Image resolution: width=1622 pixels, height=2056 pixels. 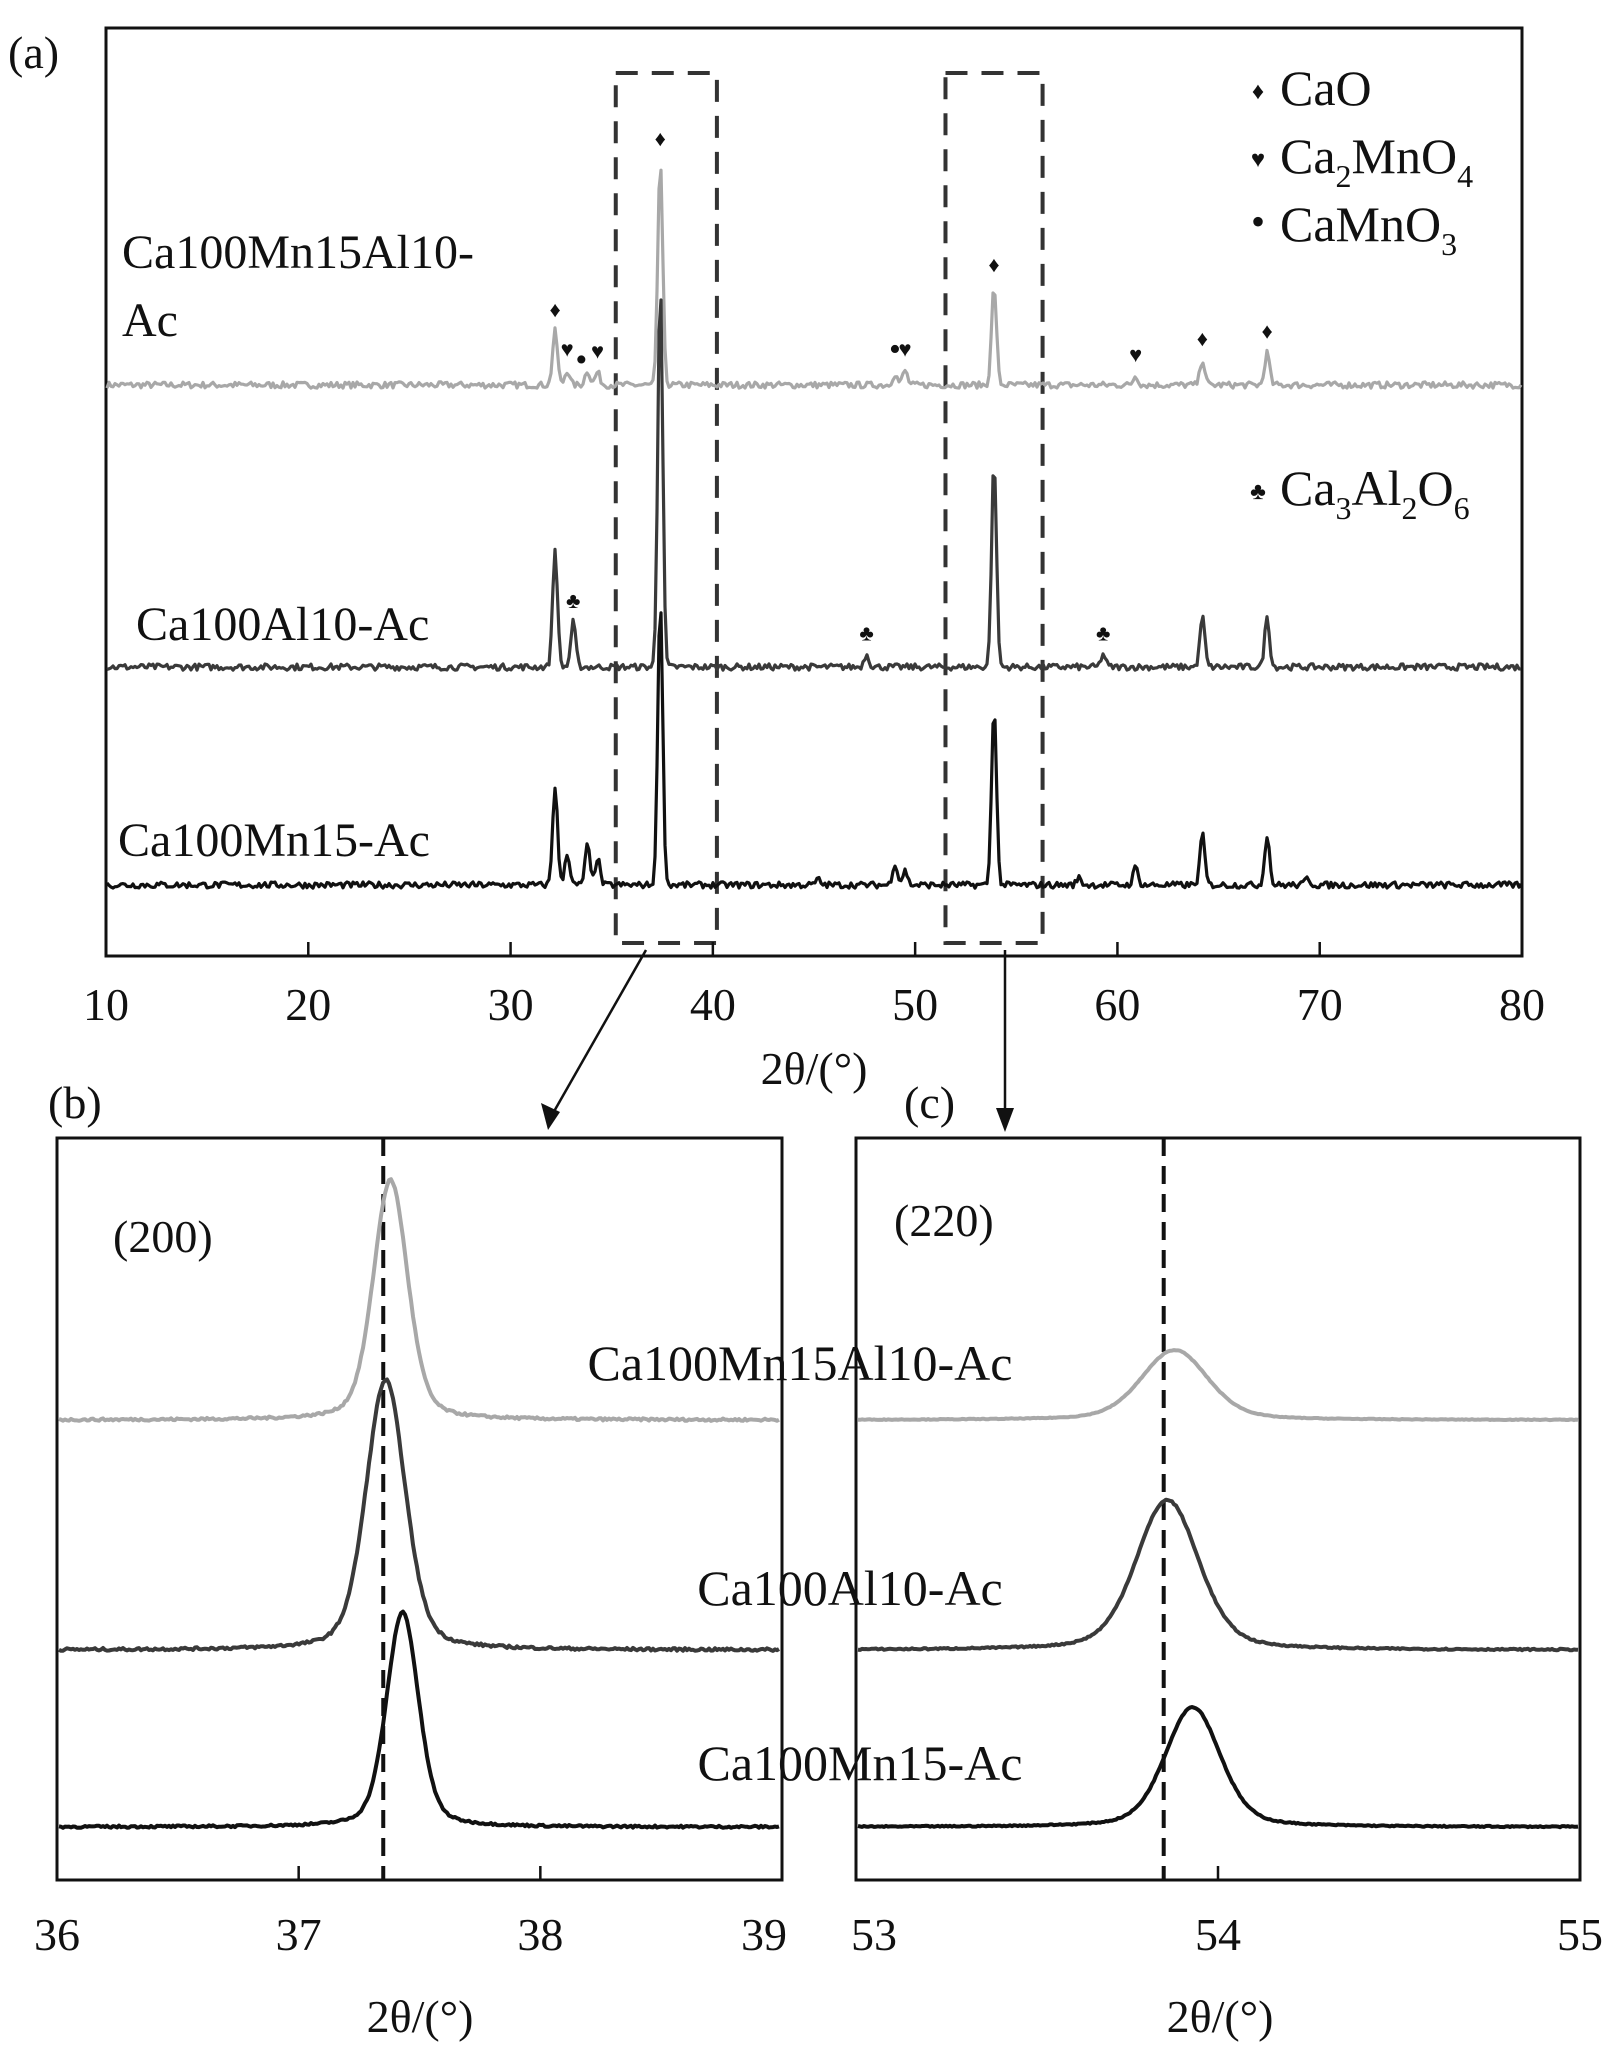 I want to click on panel-b-xlabel: 2θ/(°), so click(x=420, y=2016).